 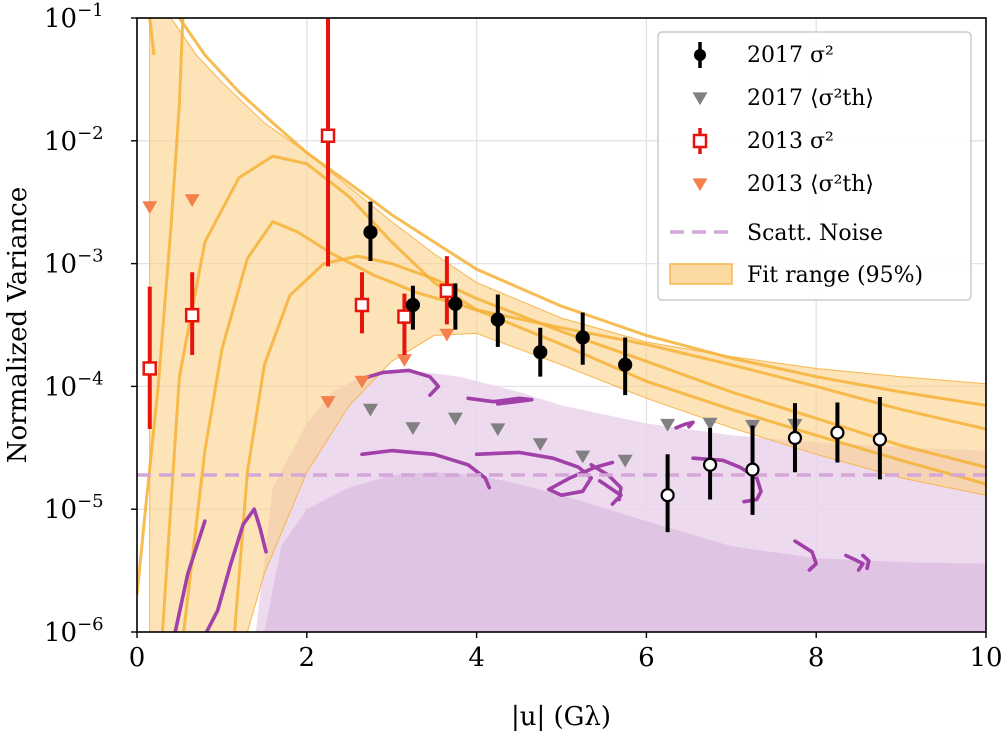 I want to click on x-axis-label: |u| (Gλ), so click(x=561, y=717).